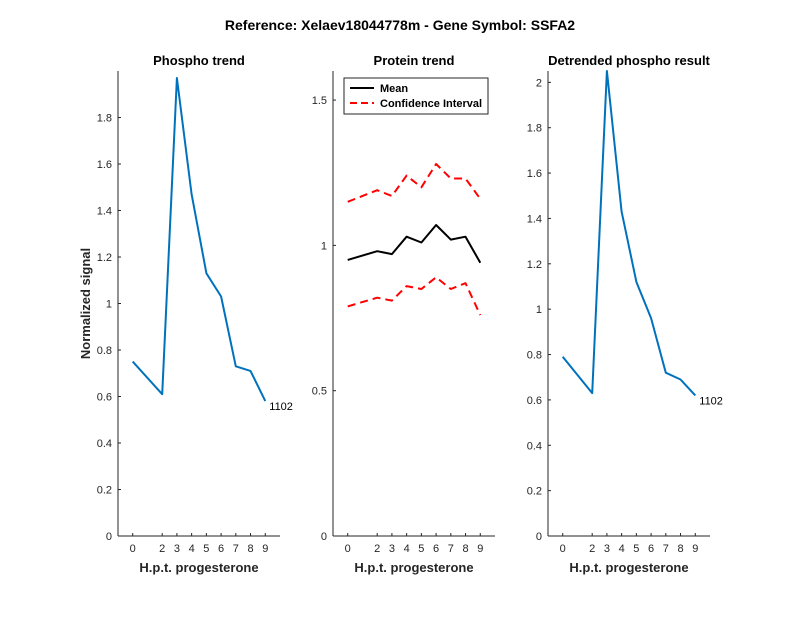 The height and width of the screenshot is (618, 800). What do you see at coordinates (431, 104) in the screenshot?
I see `legend-entry: Confidence Interval` at bounding box center [431, 104].